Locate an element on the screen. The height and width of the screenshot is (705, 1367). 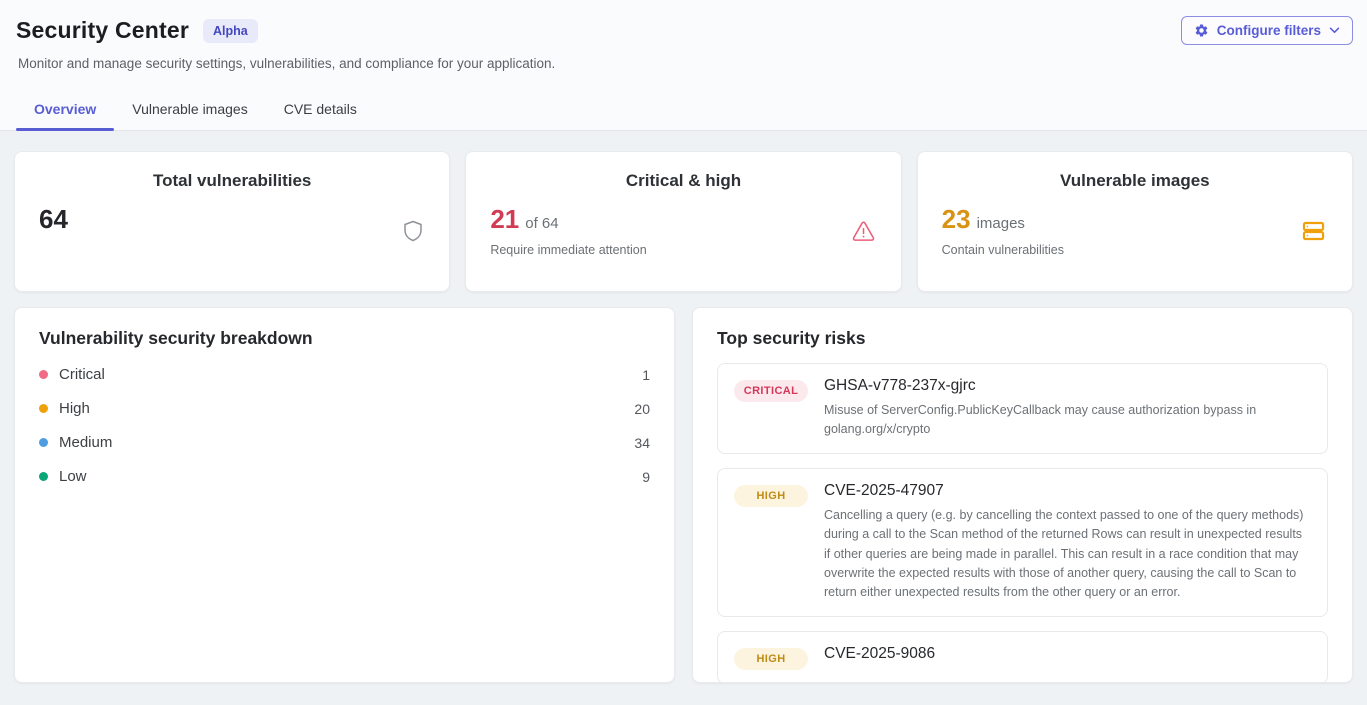
stat-card-suffix: of 64 is located at coordinates (542, 223).